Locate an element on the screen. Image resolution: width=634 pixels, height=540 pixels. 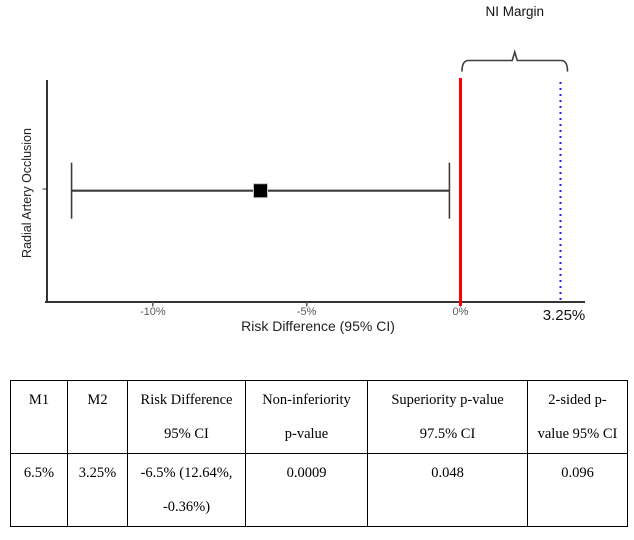
x-tick-label-0%: 0% is located at coordinates (461, 312).